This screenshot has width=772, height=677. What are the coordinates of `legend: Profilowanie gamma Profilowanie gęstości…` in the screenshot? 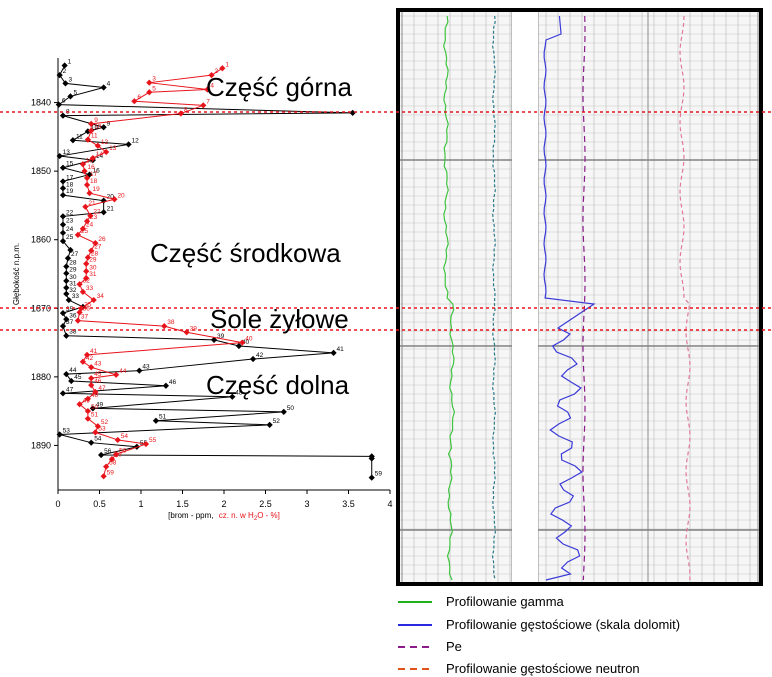 It's located at (539, 635).